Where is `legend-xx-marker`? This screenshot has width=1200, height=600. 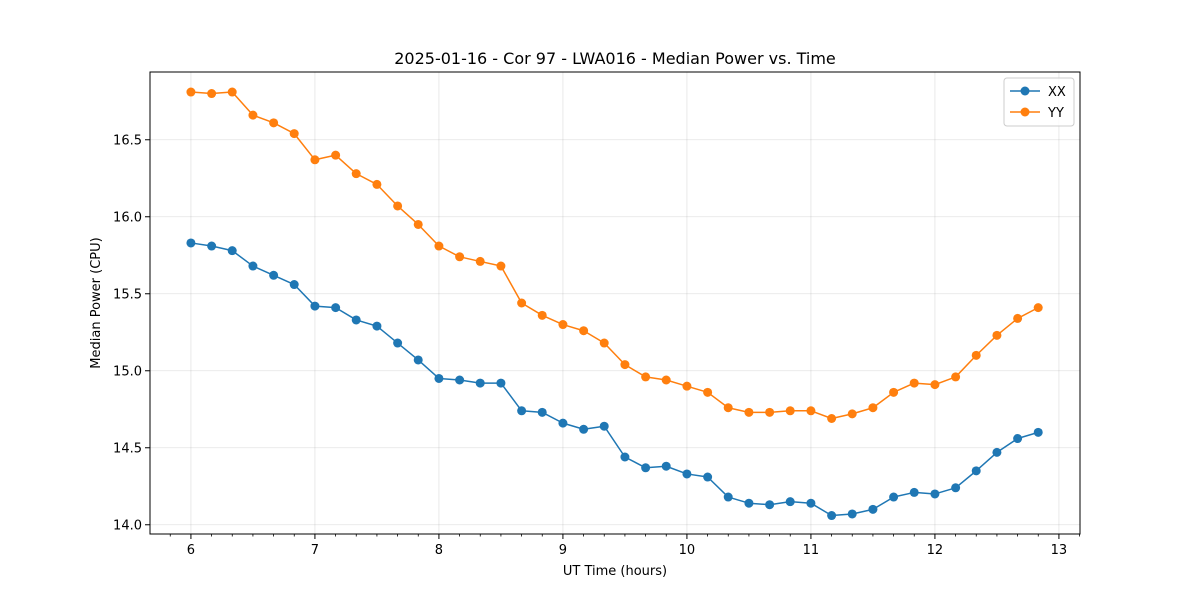 legend-xx-marker is located at coordinates (1025, 91).